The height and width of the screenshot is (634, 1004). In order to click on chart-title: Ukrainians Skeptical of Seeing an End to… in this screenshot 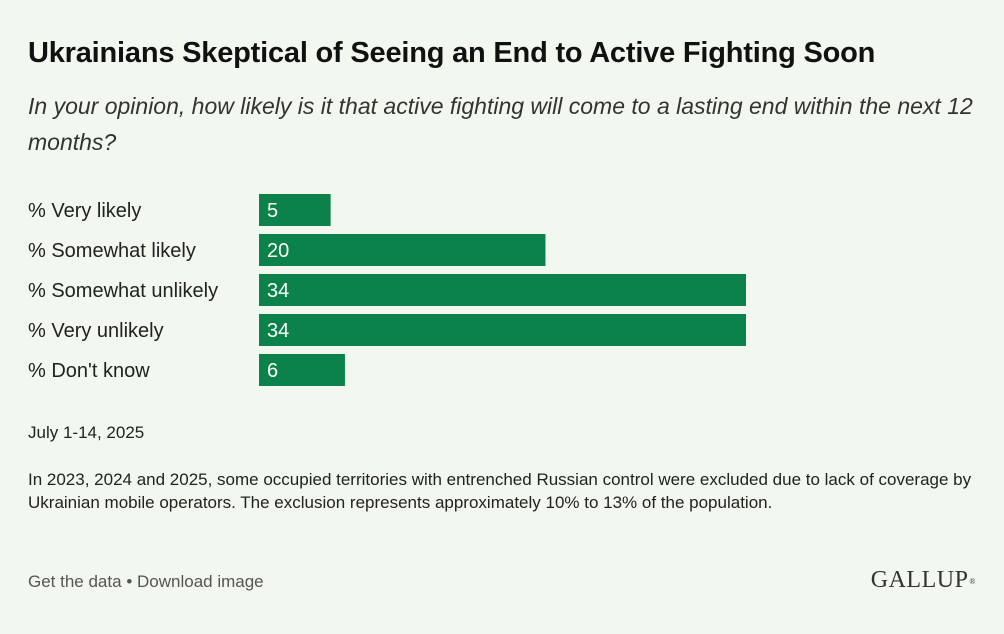, I will do `click(452, 53)`.